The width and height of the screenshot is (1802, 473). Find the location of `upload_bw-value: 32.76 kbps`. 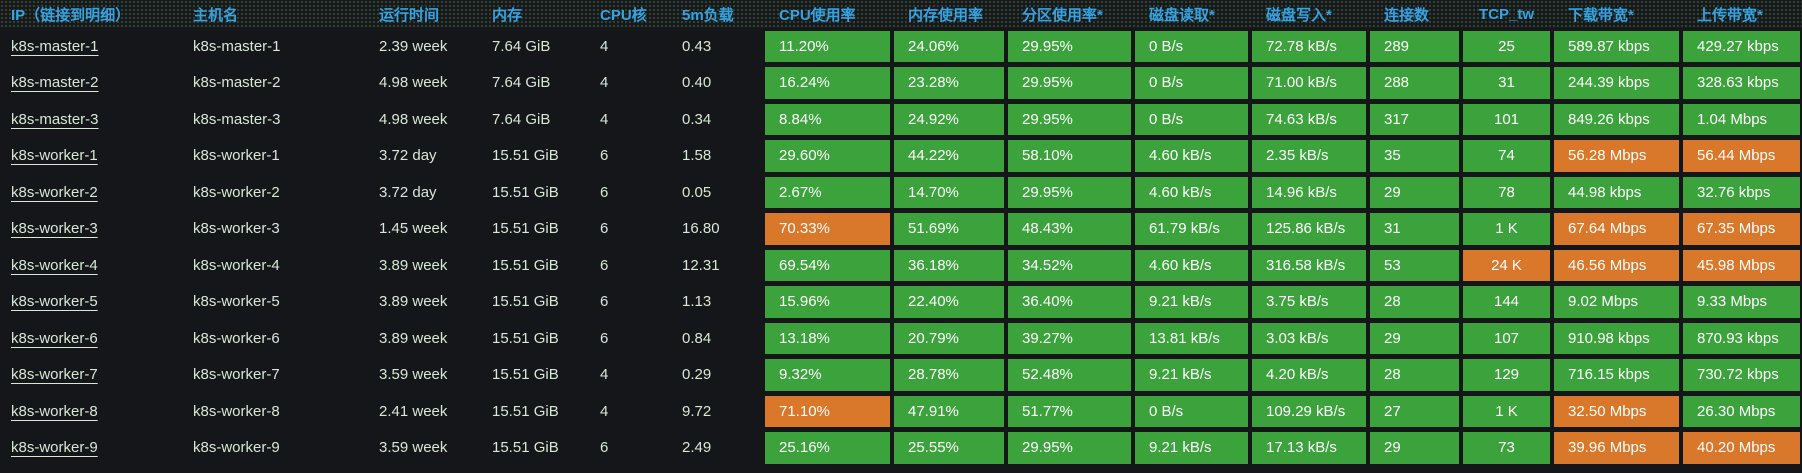

upload_bw-value: 32.76 kbps is located at coordinates (1734, 192).